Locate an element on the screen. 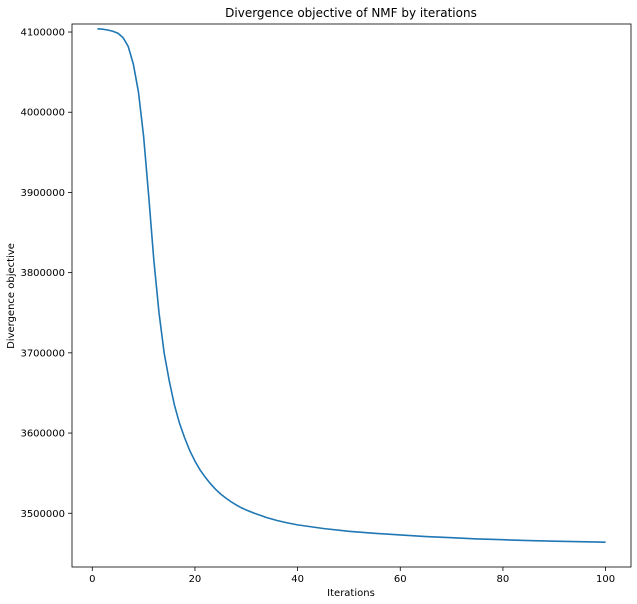 The width and height of the screenshot is (637, 604). y-tick-label: 4100000 is located at coordinates (42, 33).